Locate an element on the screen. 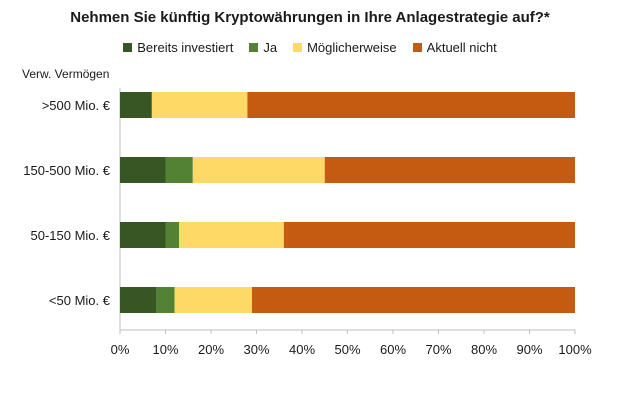 This screenshot has width=620, height=413. legend-label: Möglicherweise is located at coordinates (352, 47).